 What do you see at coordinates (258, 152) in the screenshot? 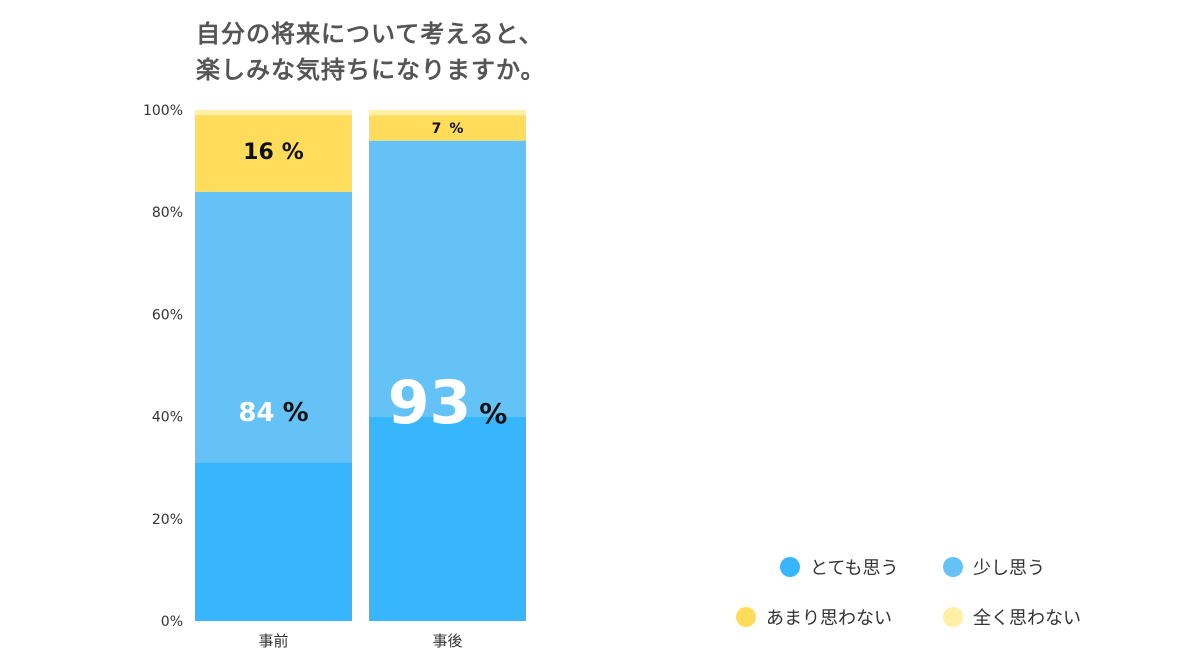
I see `data-label-number: 16` at bounding box center [258, 152].